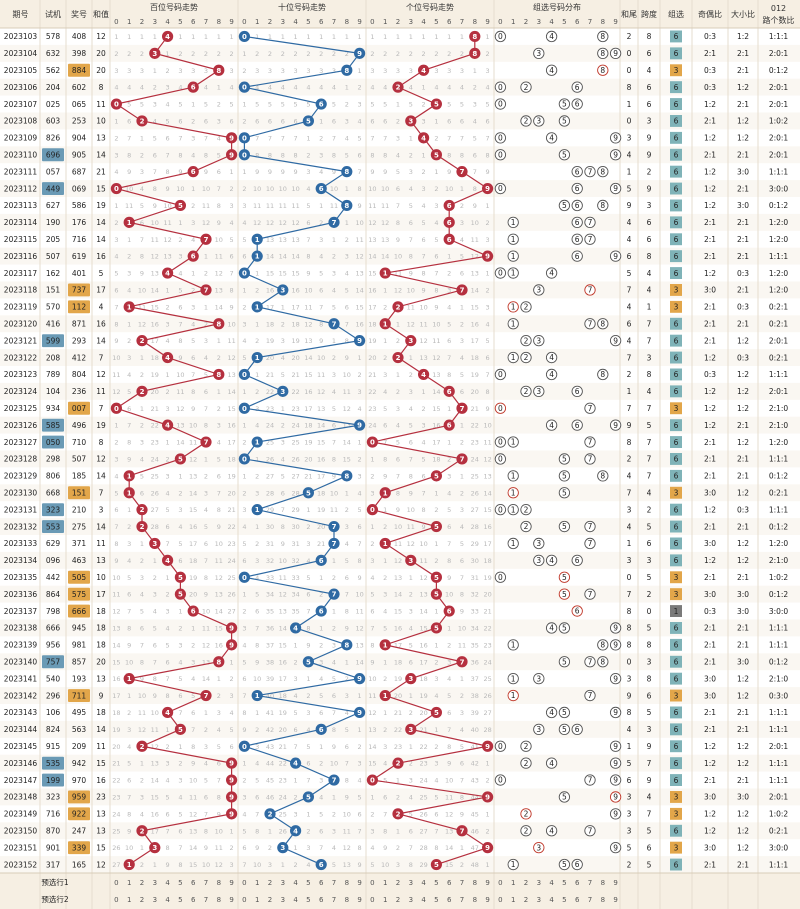  Describe the element at coordinates (577, 239) in the screenshot. I see `group-dist-digit: 6` at that location.